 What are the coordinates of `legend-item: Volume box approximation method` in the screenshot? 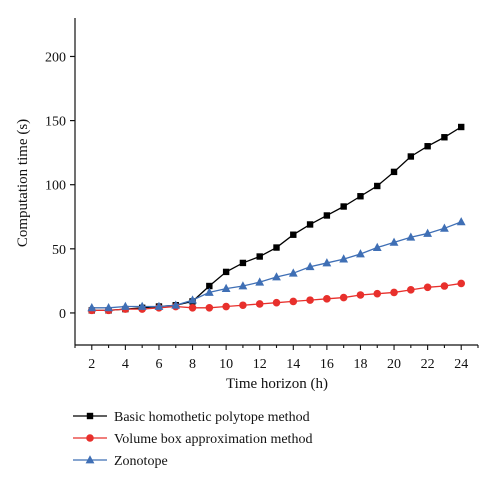 It's located at (192, 439).